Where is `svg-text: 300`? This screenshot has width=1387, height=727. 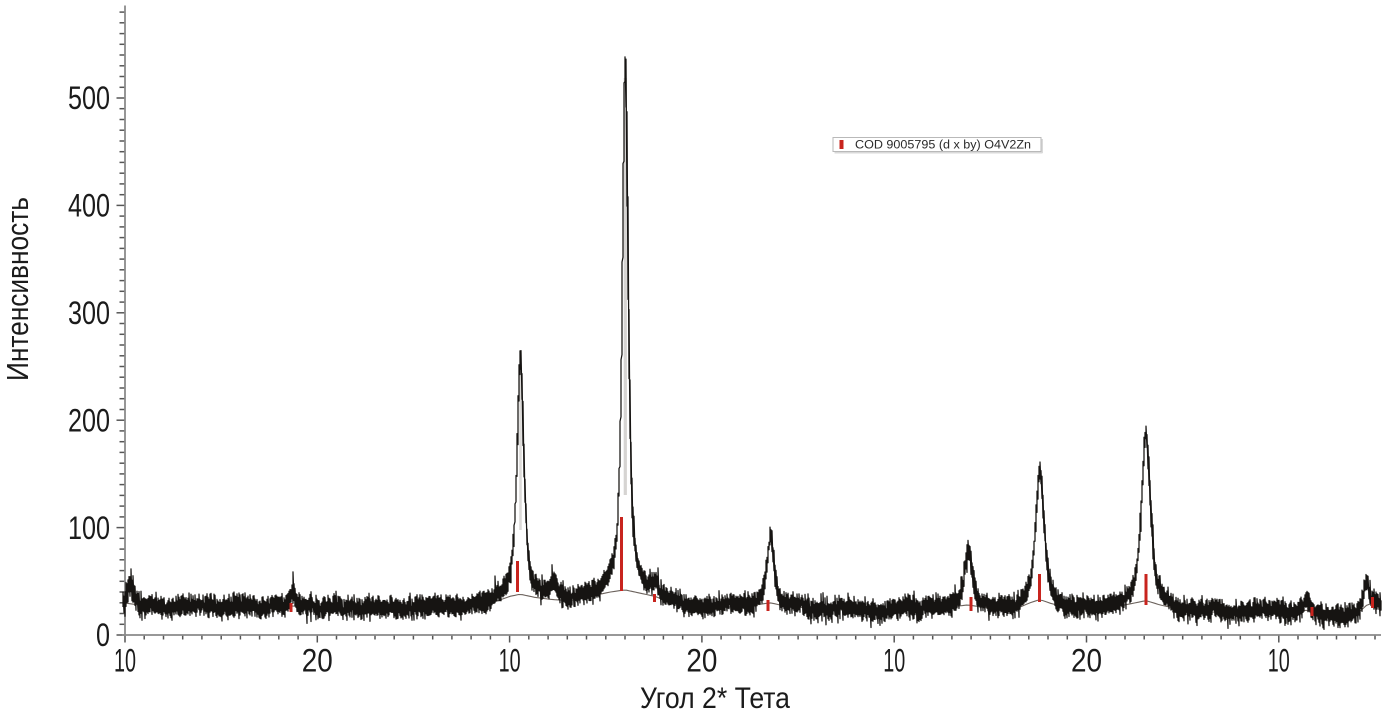
svg-text: 300 is located at coordinates (89, 313).